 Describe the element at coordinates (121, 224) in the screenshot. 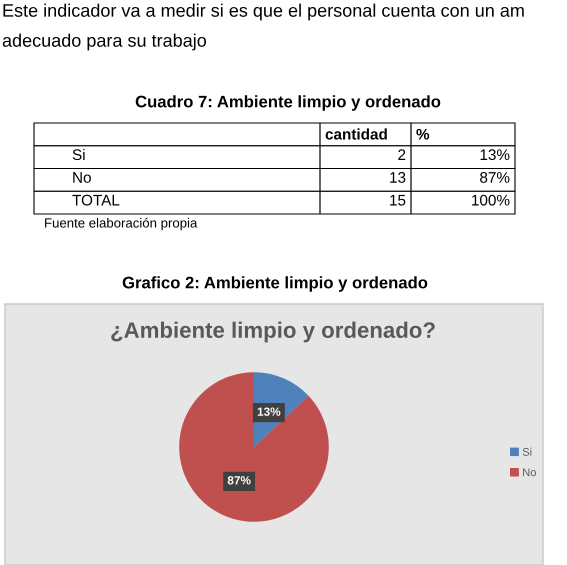

I see `source-note: Fuente elaboración propia` at that location.